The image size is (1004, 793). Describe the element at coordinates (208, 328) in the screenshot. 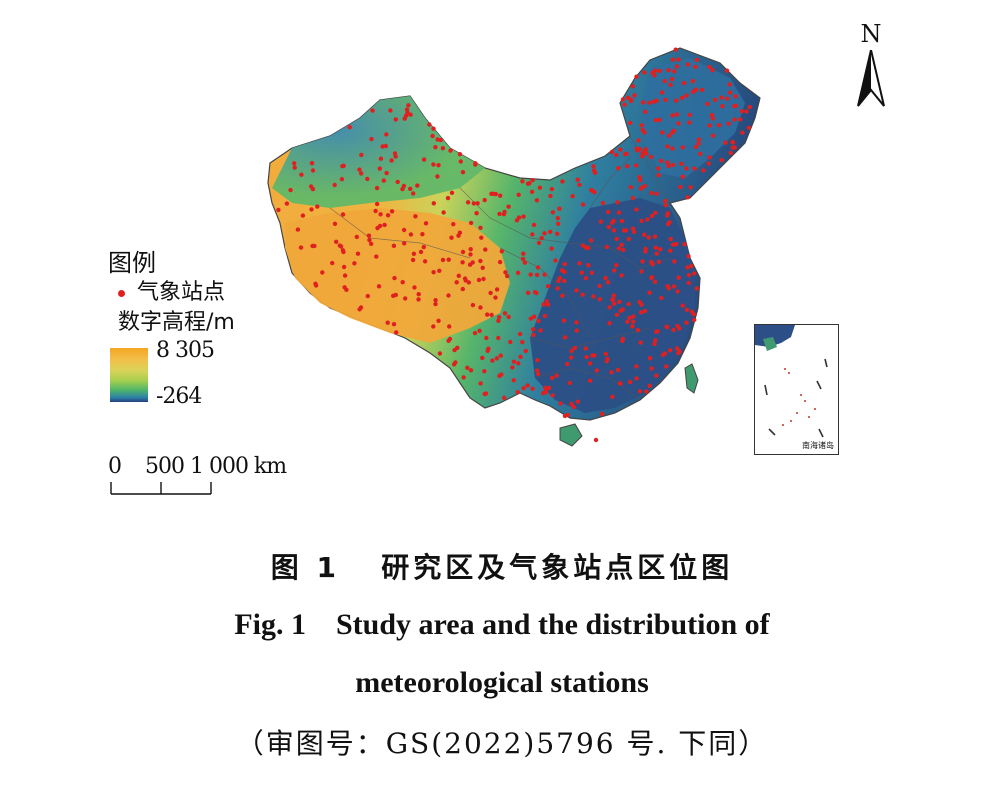

I see `map-legend: 图例 气象站点 数字高程/m 8 305 -264` at that location.